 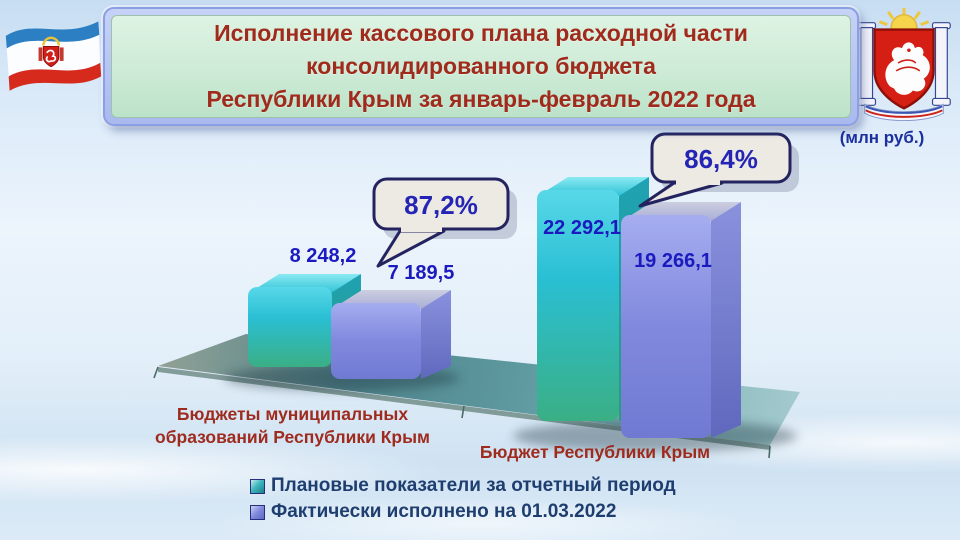 I want to click on legend-item-plan: Плановые показатели за отчетный период, so click(x=463, y=486).